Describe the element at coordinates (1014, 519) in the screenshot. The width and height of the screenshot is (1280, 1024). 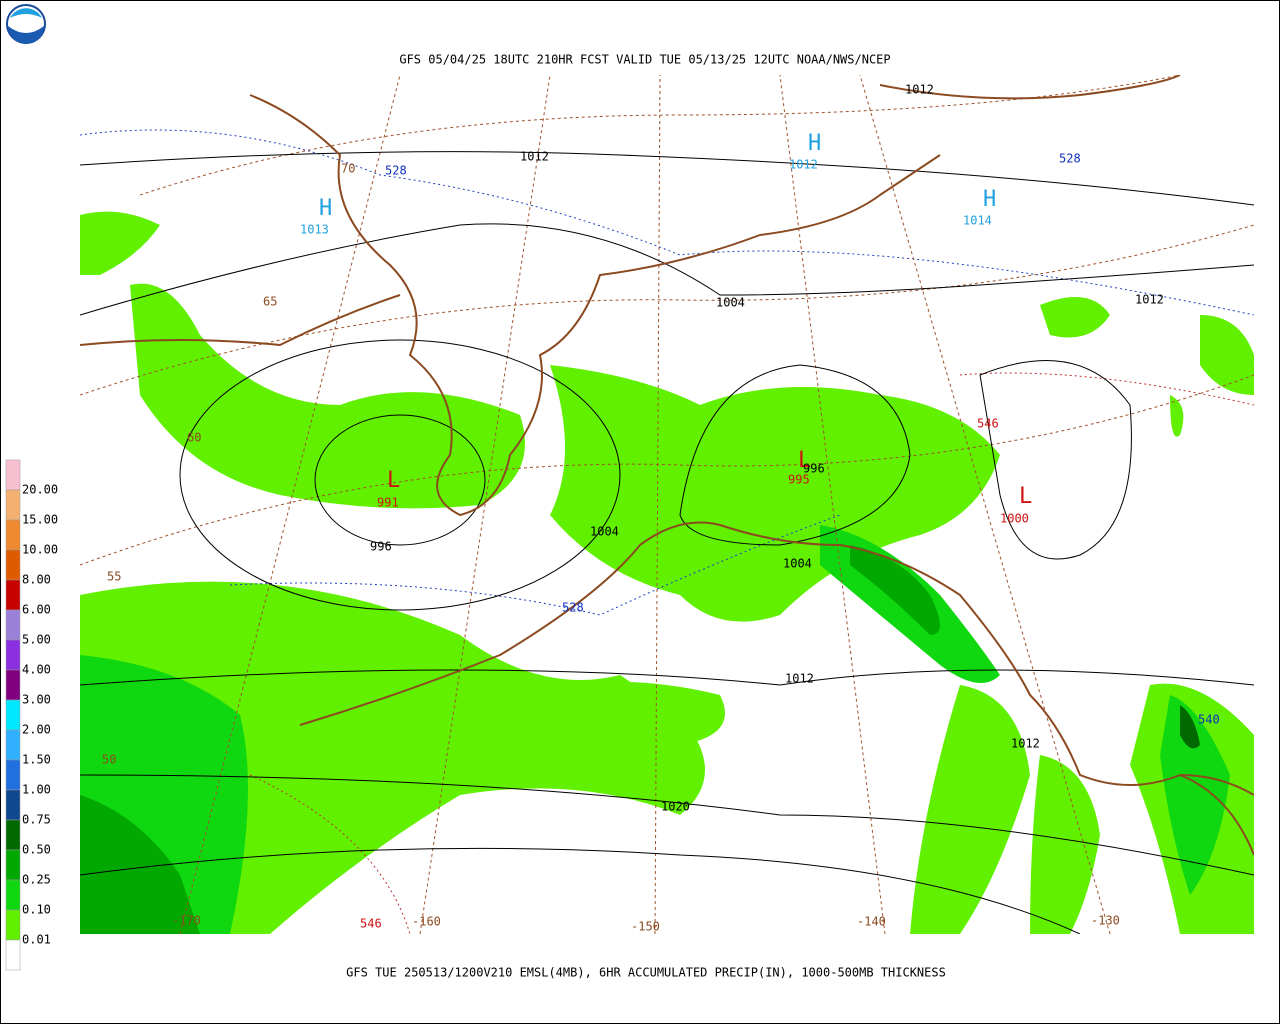
I see `low-value: 1000` at that location.